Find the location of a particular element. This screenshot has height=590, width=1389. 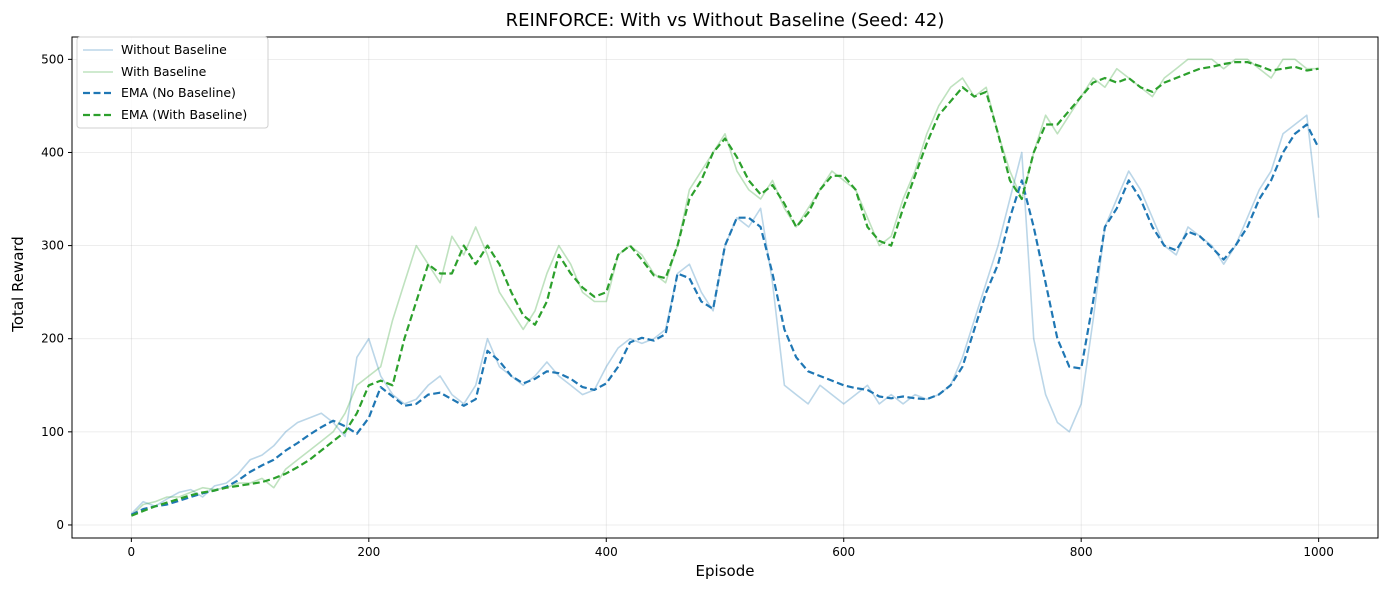

y-tick-label: 100 is located at coordinates (52, 432).